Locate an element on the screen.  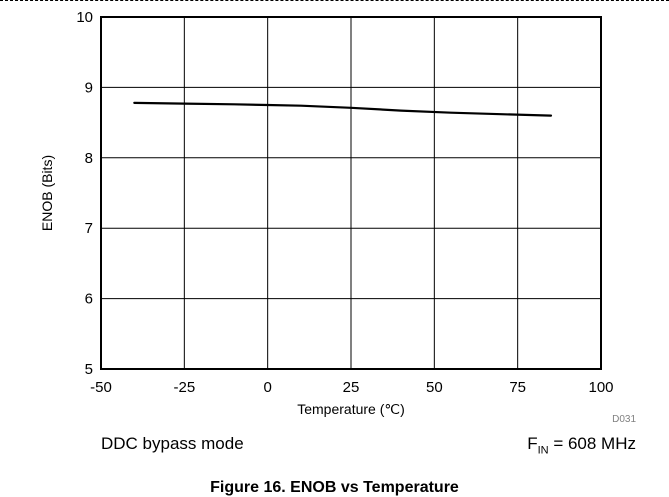
x-tick-label: -25 is located at coordinates (184, 387).